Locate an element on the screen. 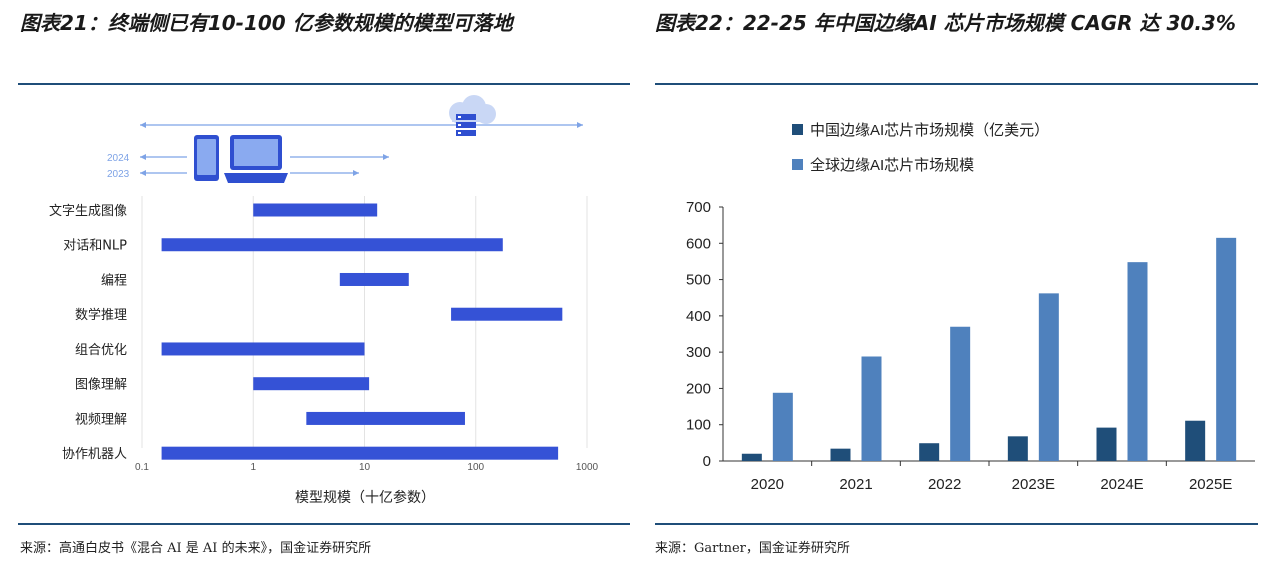  x-tick-label: 2022 is located at coordinates (944, 484).